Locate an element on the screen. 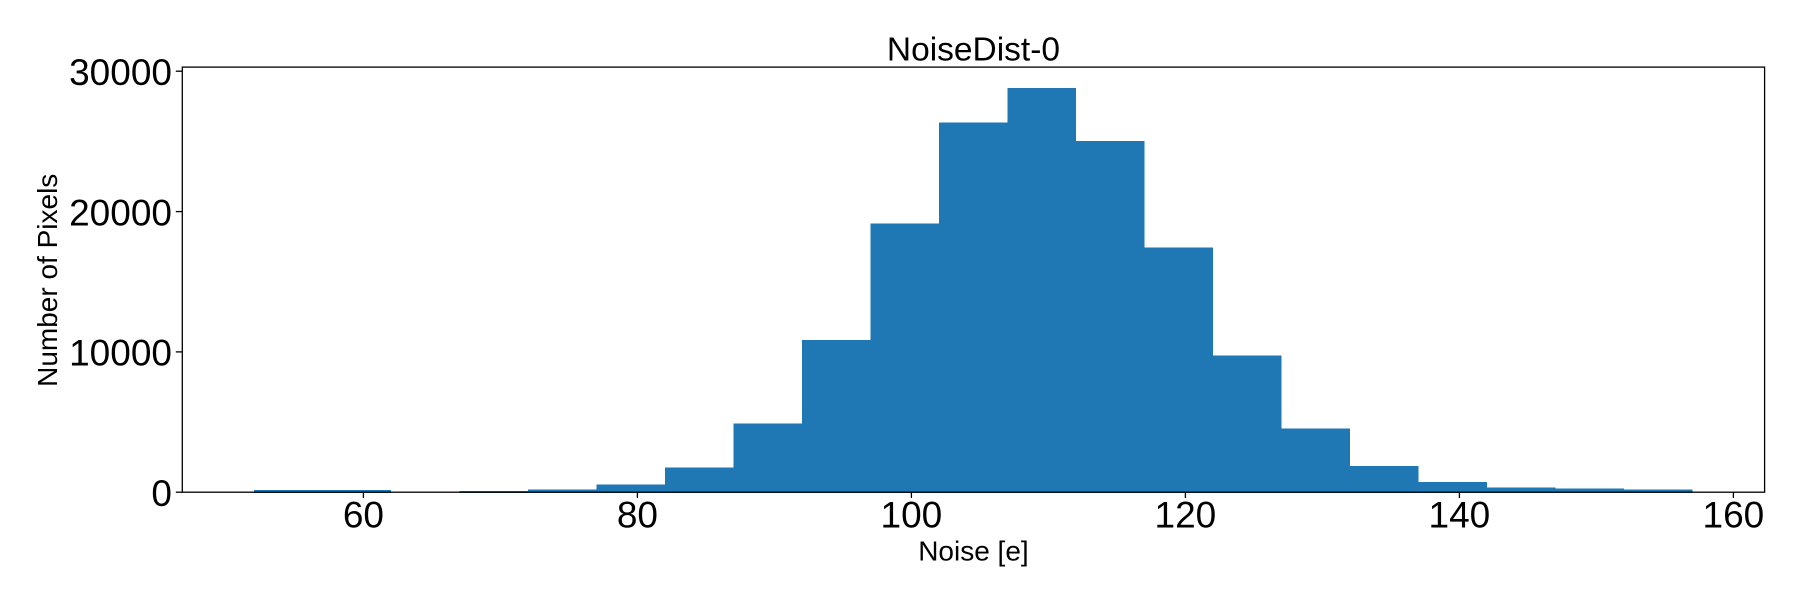 The image size is (1800, 605). svg-text: Noise [e] is located at coordinates (973, 550).